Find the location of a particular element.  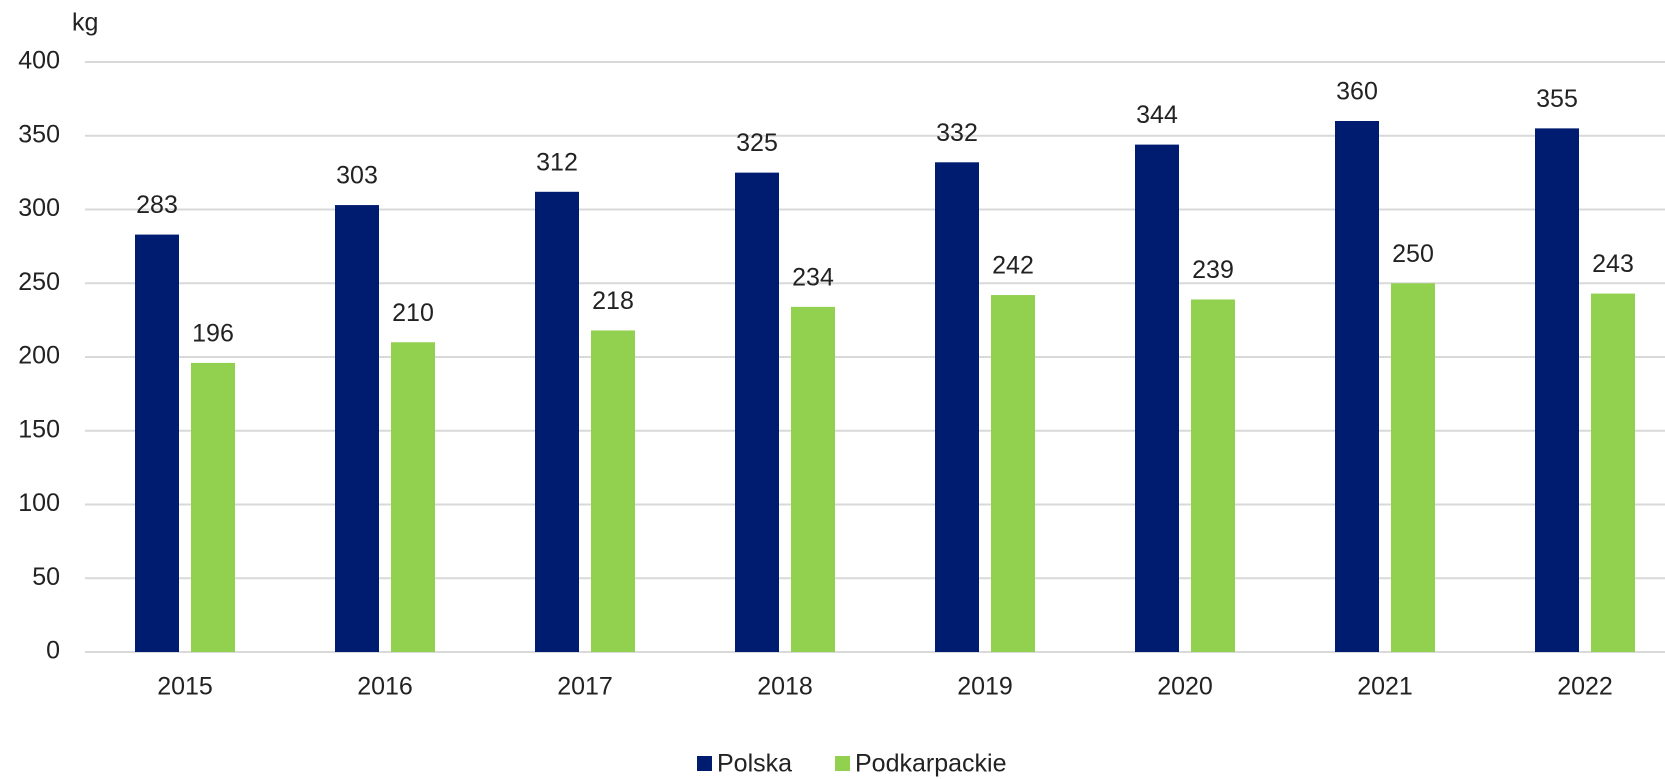

data-label: 325 is located at coordinates (757, 143).